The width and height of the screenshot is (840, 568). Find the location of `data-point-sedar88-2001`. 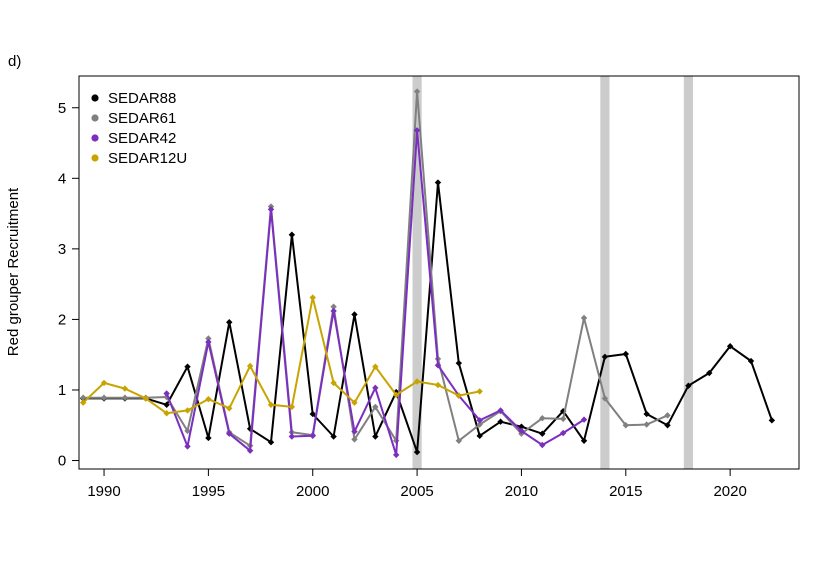

data-point-sedar88-2001 is located at coordinates (333, 436).